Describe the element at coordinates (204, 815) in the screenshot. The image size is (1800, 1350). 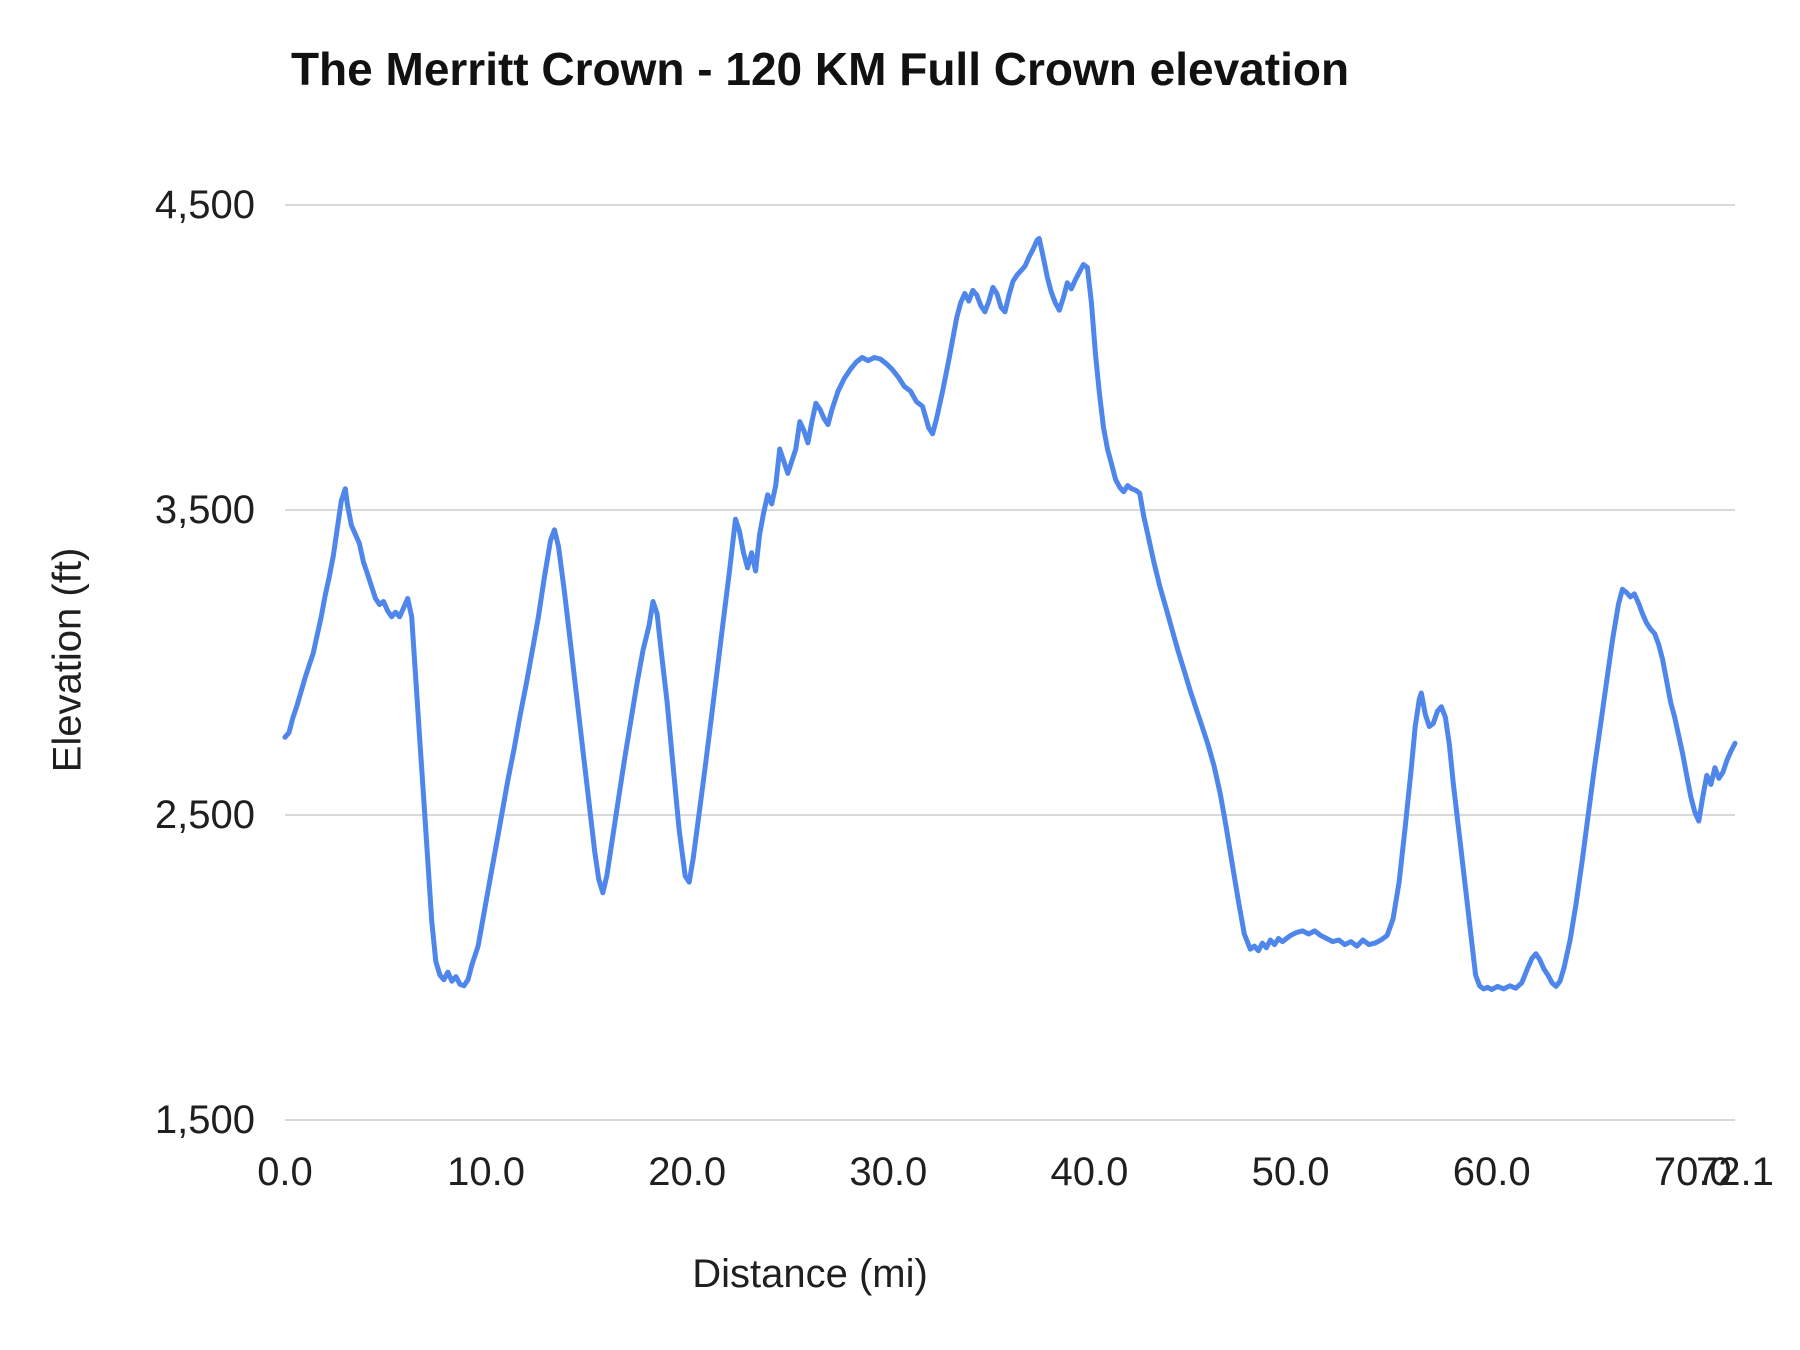
I see `y-tick-label: 2,500` at that location.